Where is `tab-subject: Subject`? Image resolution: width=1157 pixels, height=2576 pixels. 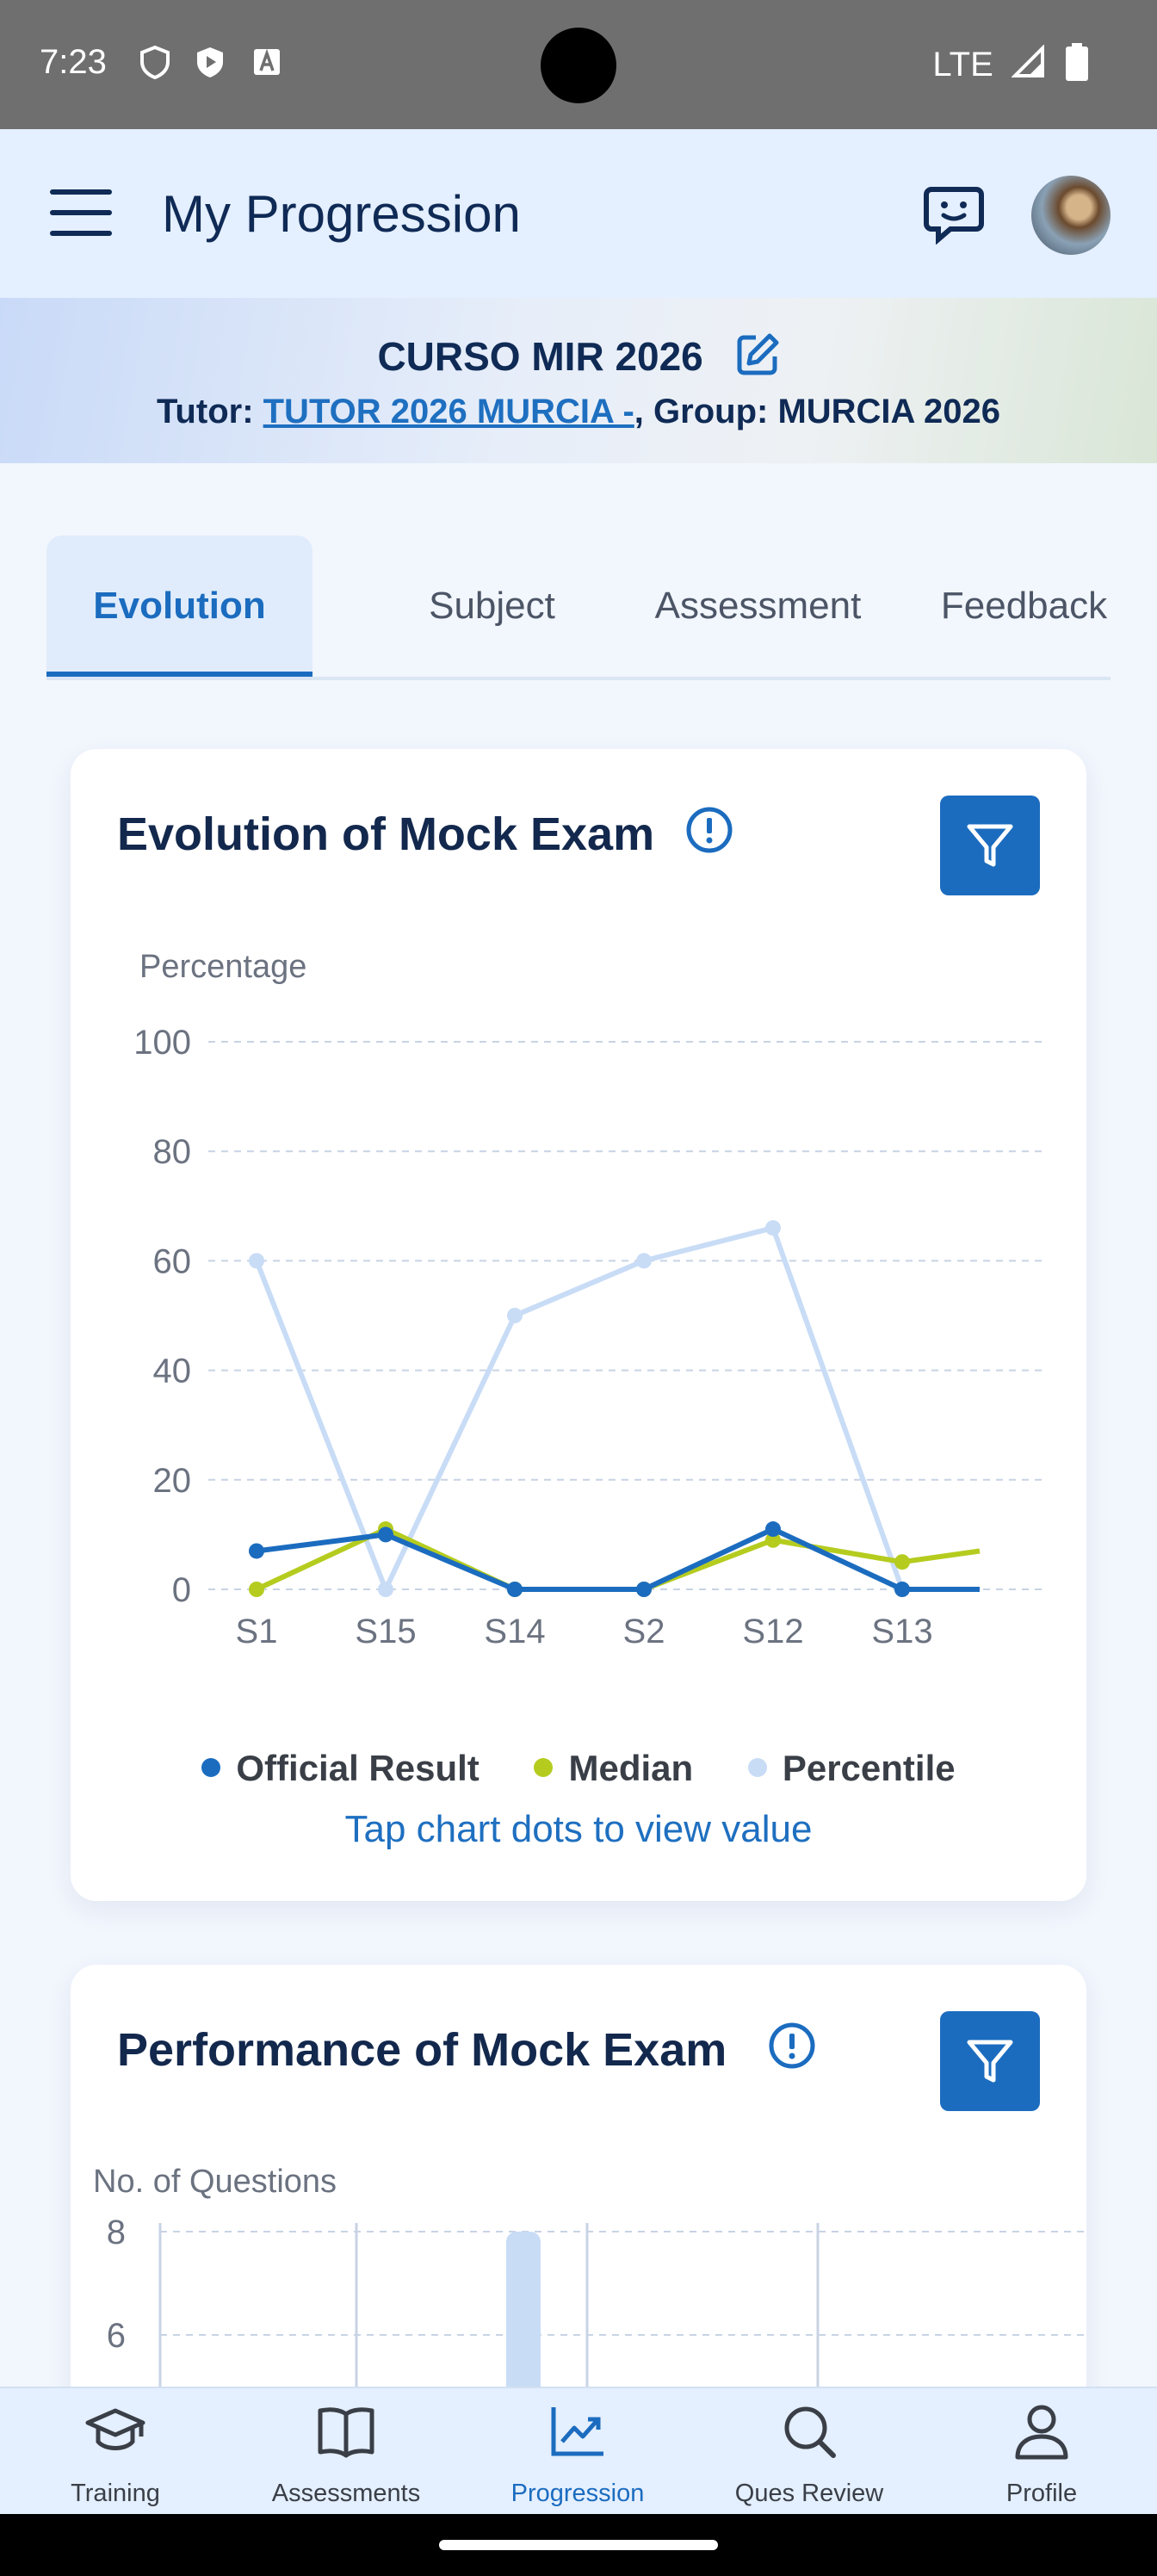 tab-subject: Subject is located at coordinates (492, 606).